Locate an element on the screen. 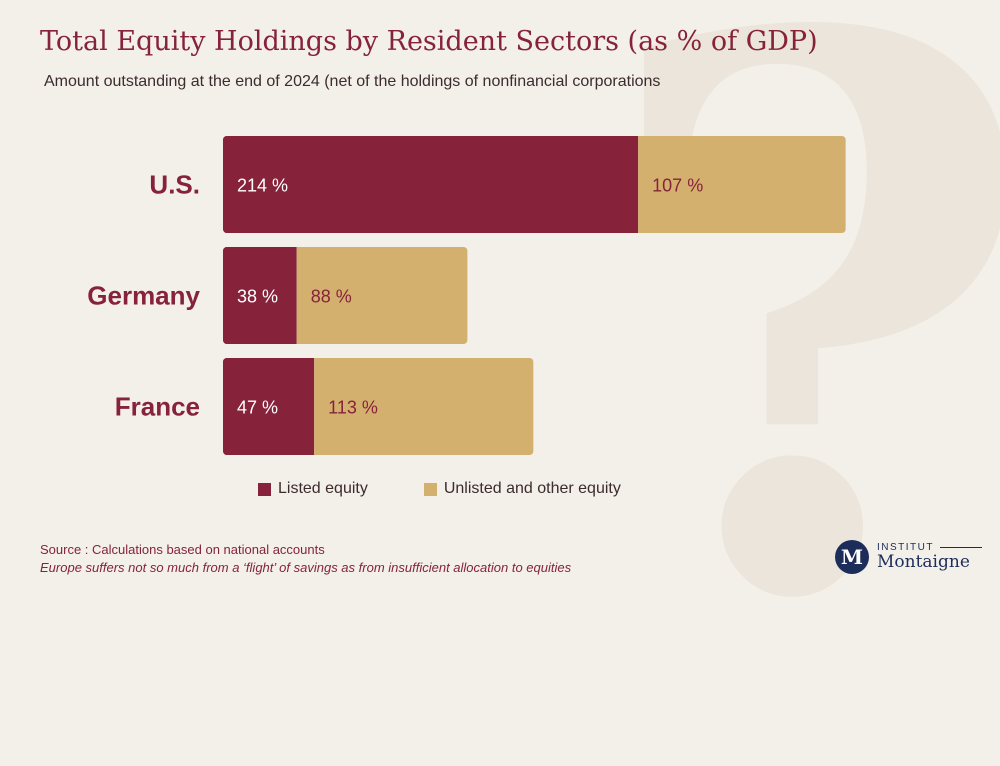 This screenshot has width=1000, height=766. legend-item-listed: Listed equity is located at coordinates (313, 489).